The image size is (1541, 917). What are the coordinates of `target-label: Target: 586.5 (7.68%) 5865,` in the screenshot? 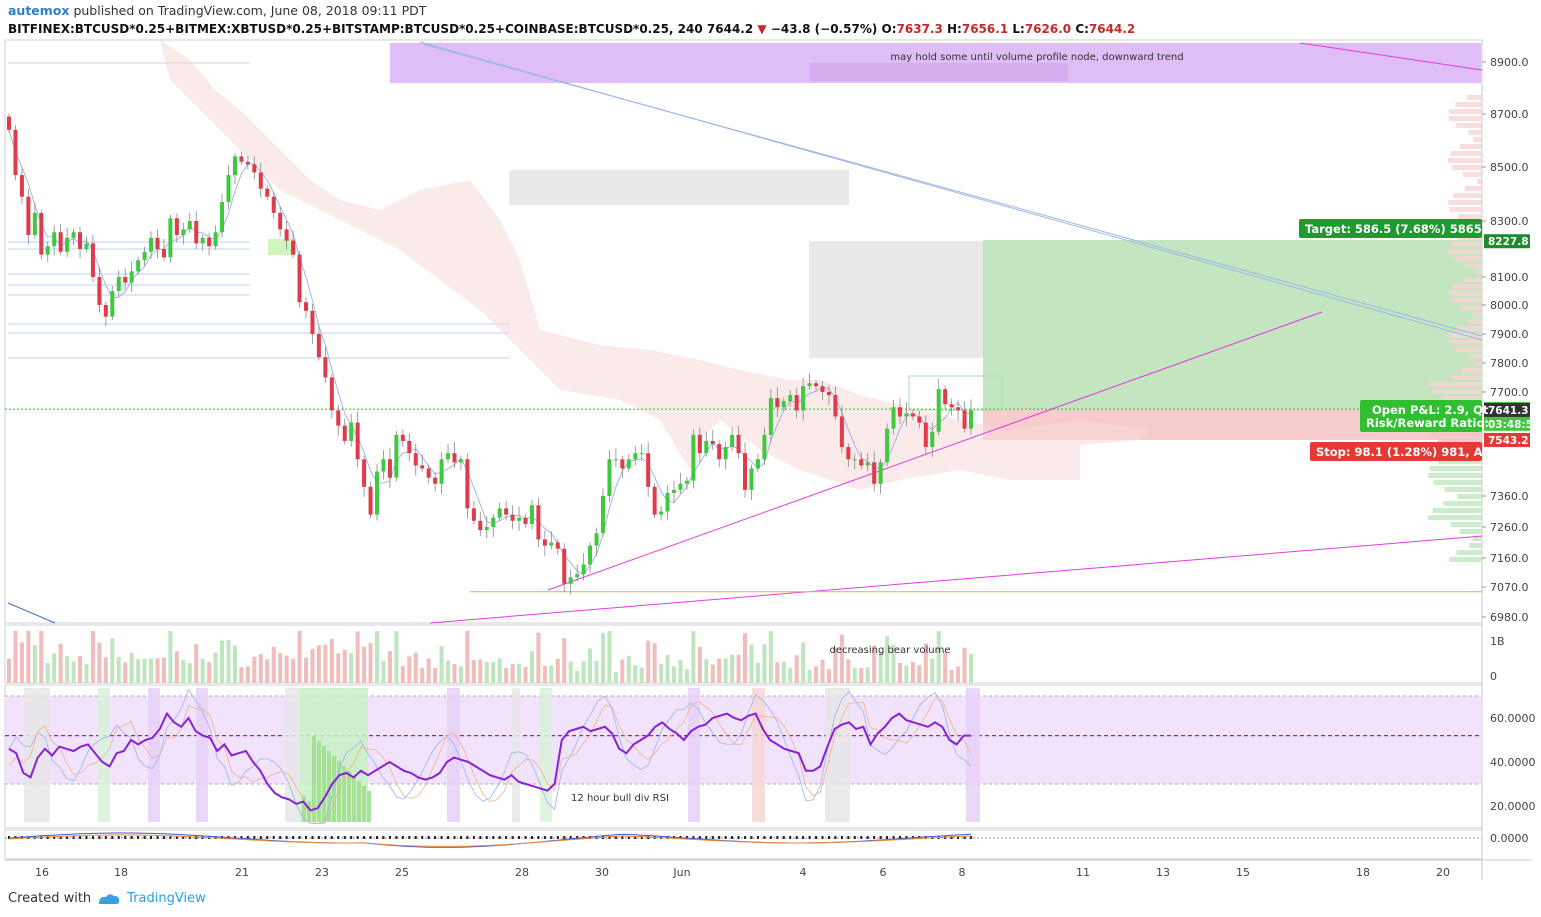 It's located at (1395, 229).